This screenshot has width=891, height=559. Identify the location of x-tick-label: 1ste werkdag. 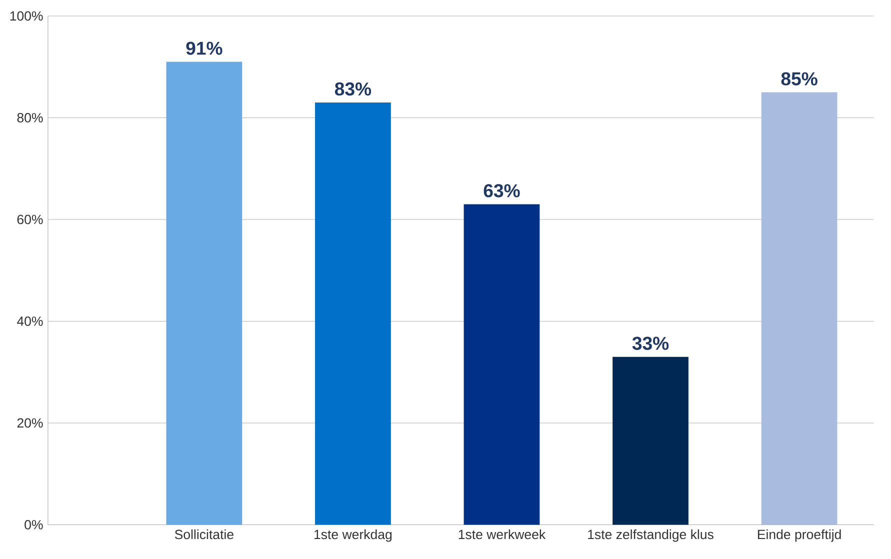
(353, 535).